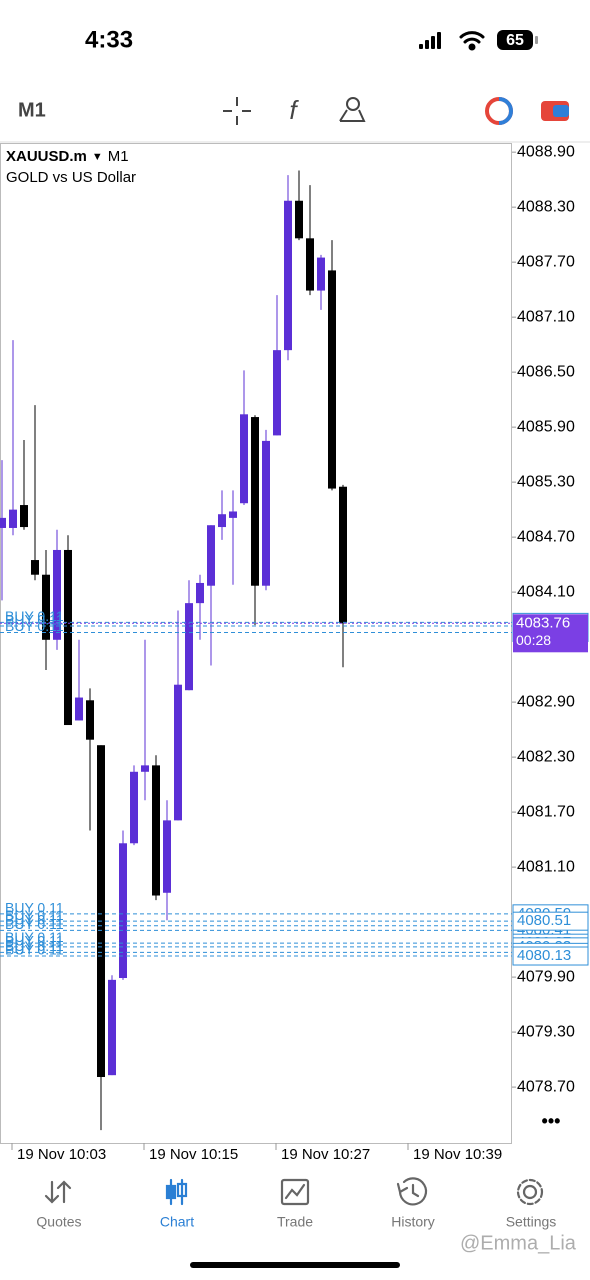 The image size is (590, 1280). Describe the element at coordinates (97, 157) in the screenshot. I see `dropdown-arrow: ▼` at that location.